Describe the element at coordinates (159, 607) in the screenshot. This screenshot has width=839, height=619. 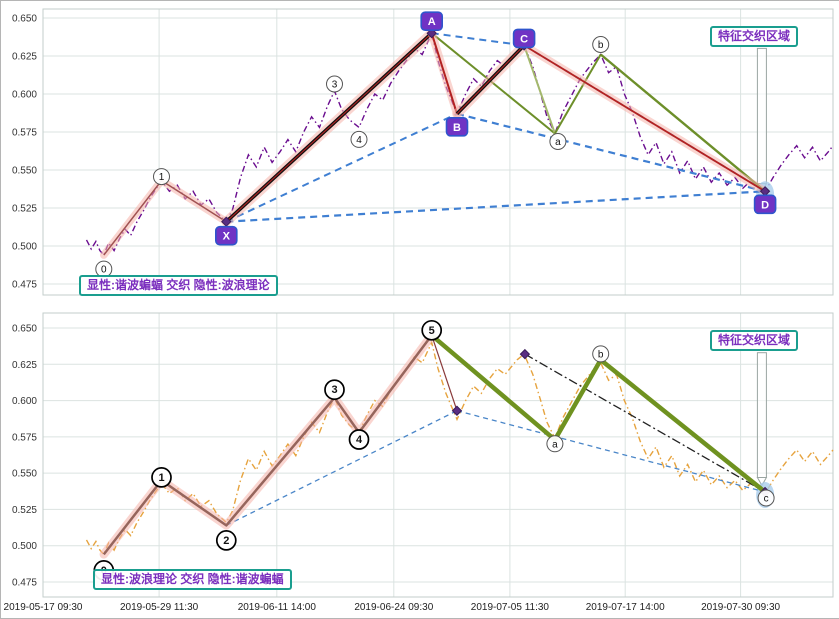
I see `x-tick-label: 2019-05-29 11:30` at that location.